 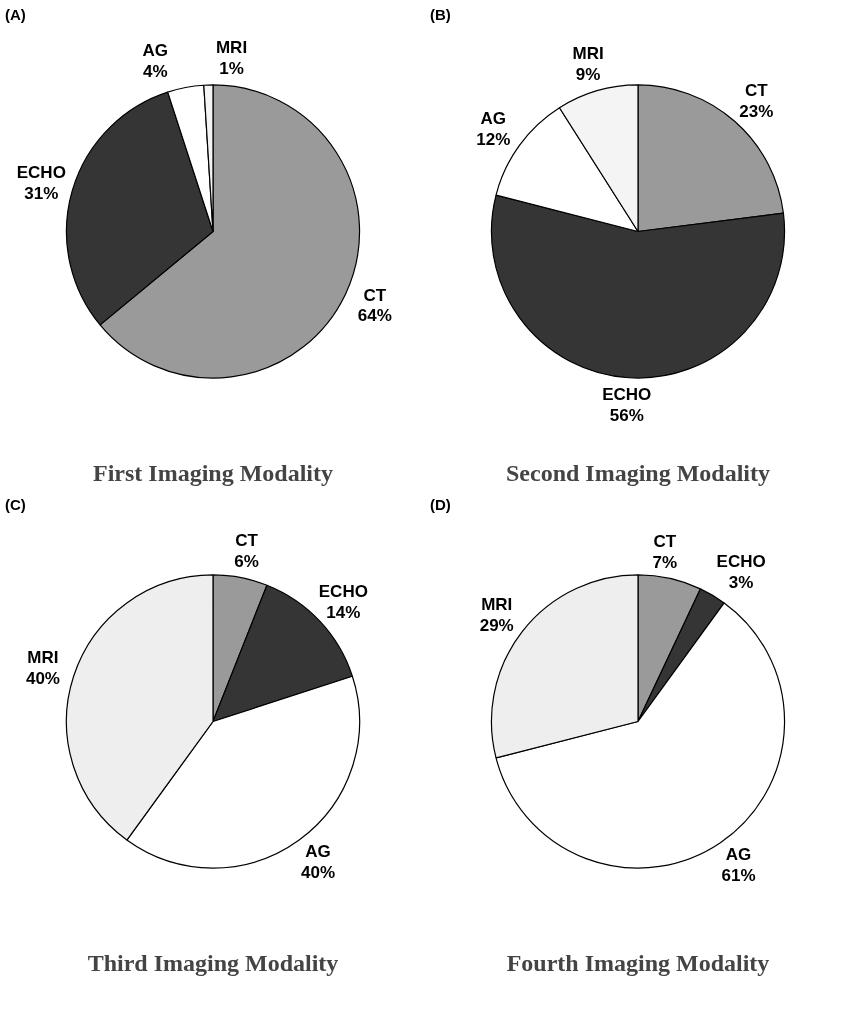 I want to click on data-label: 12%, so click(x=493, y=140).